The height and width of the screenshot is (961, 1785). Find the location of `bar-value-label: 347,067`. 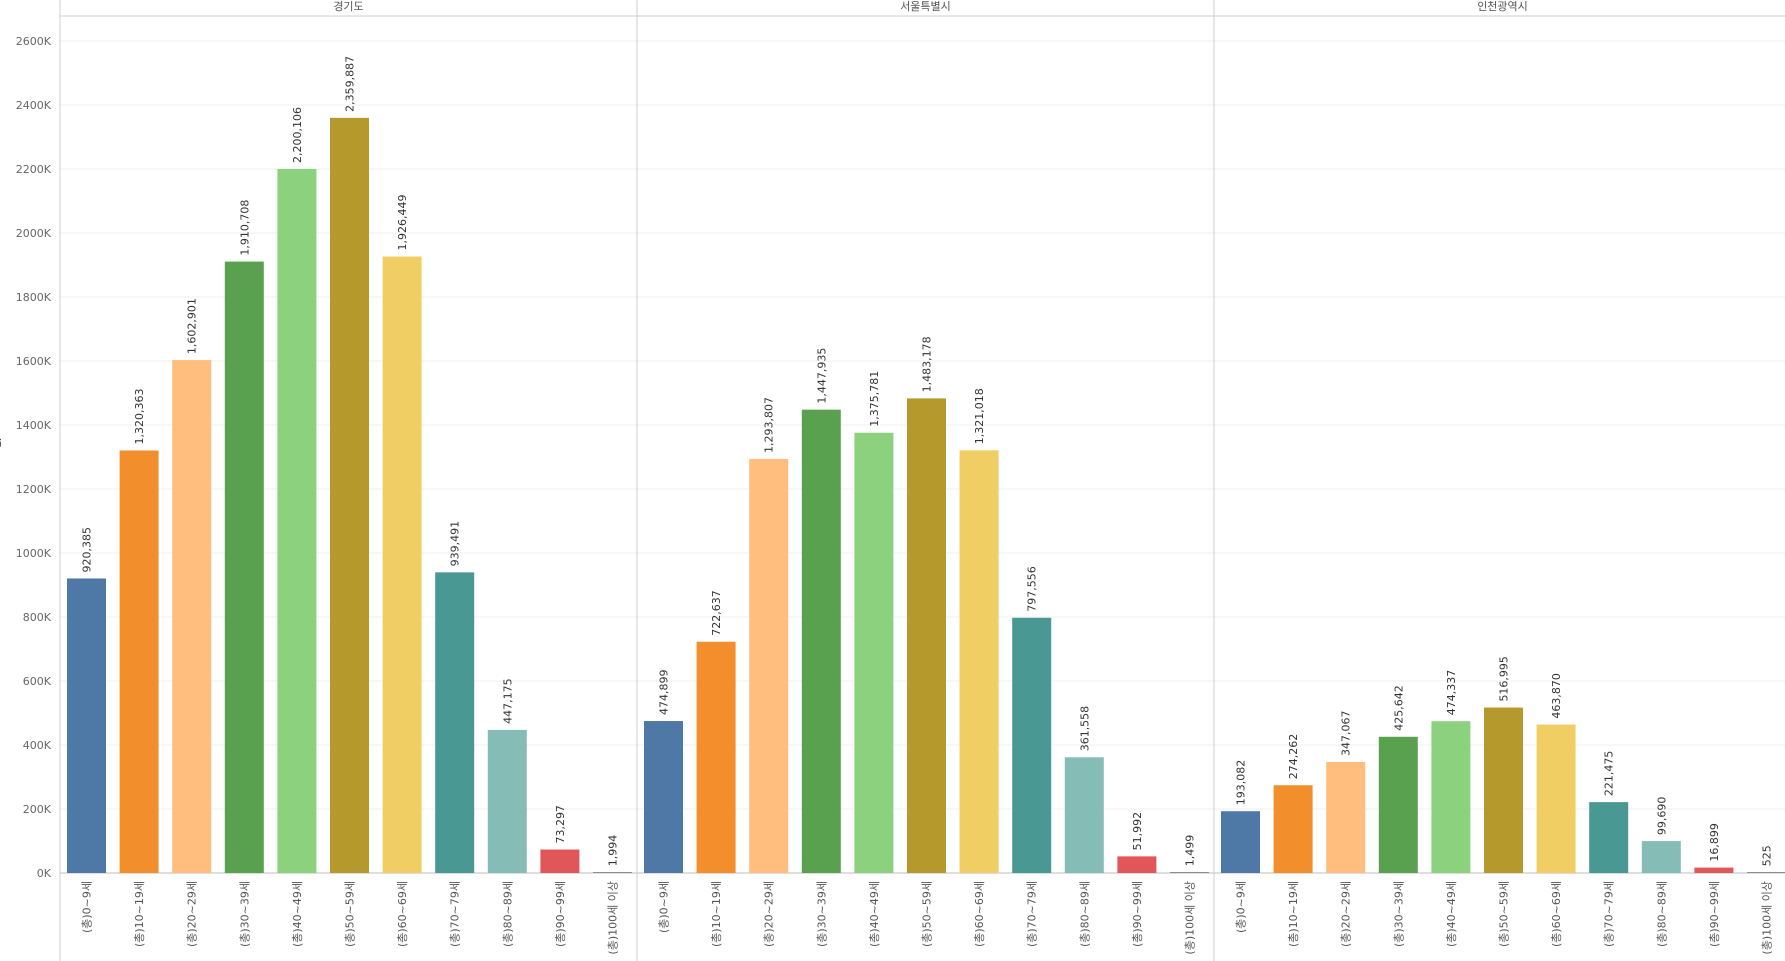

bar-value-label: 347,067 is located at coordinates (1346, 733).